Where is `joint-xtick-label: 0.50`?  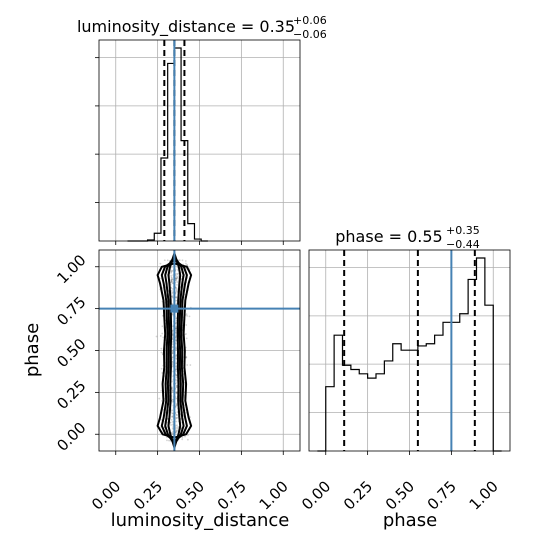 joint-xtick-label: 0.50 is located at coordinates (190, 495).